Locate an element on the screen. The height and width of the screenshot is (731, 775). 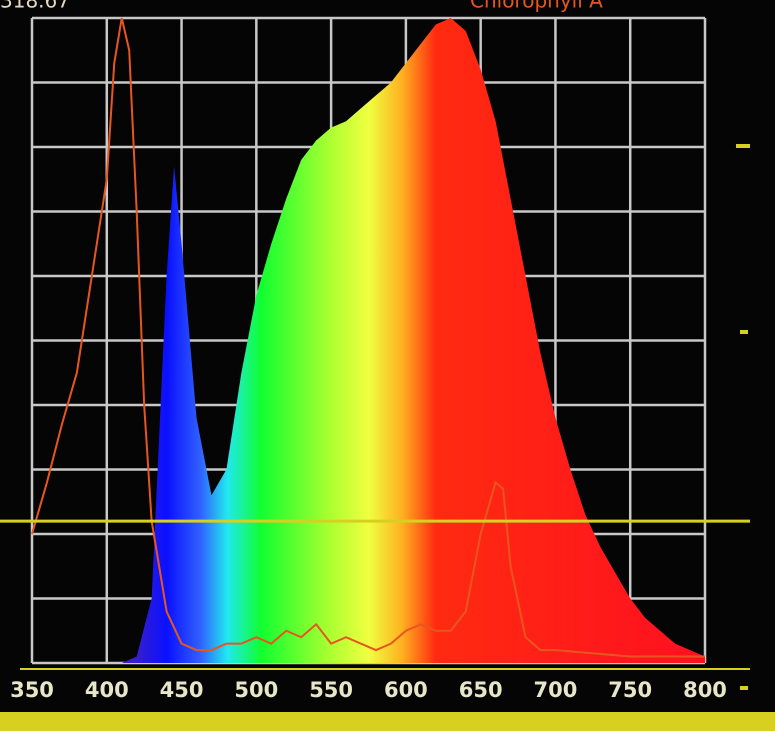
x-tick-label: 500 is located at coordinates (256, 690).